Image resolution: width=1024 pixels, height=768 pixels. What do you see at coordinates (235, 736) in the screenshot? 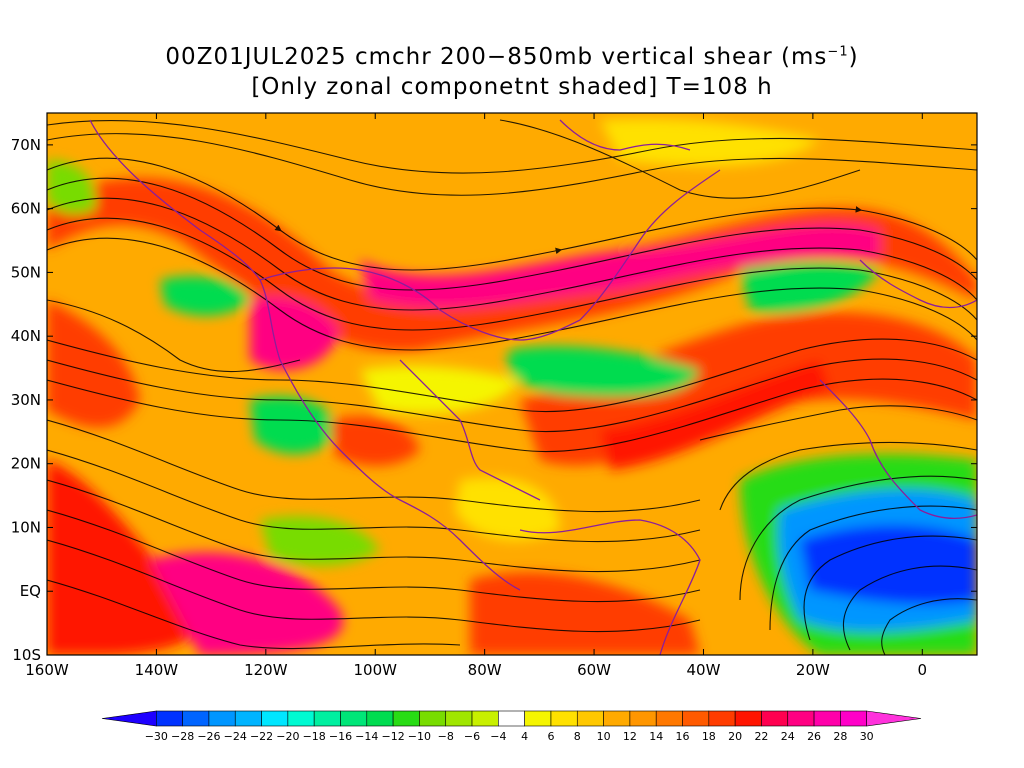
I see `colorbar-label: −24` at bounding box center [235, 736].